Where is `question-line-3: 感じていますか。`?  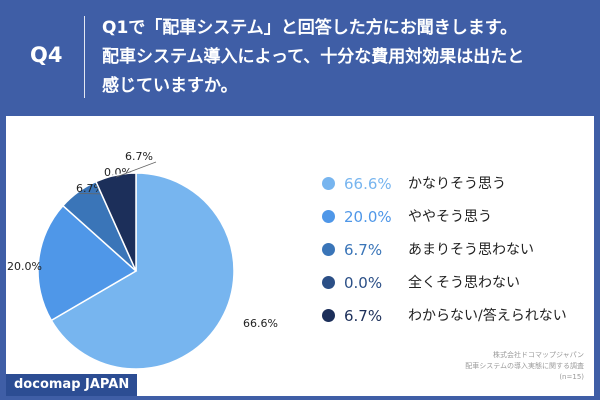 question-line-3: 感じていますか。 is located at coordinates (170, 86).